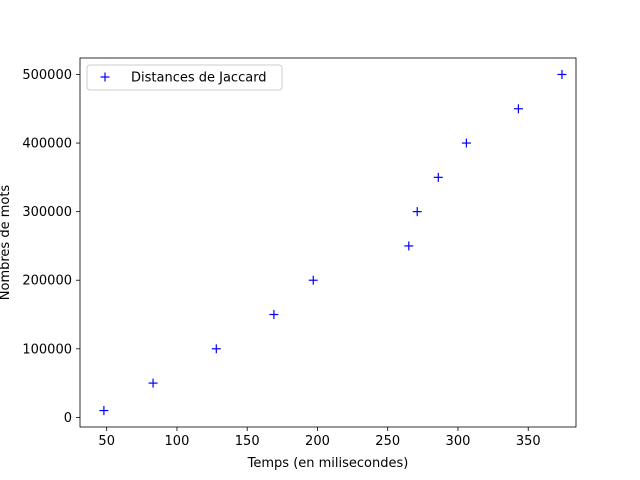 The height and width of the screenshot is (480, 640). I want to click on x-tick-label: 150, so click(247, 441).